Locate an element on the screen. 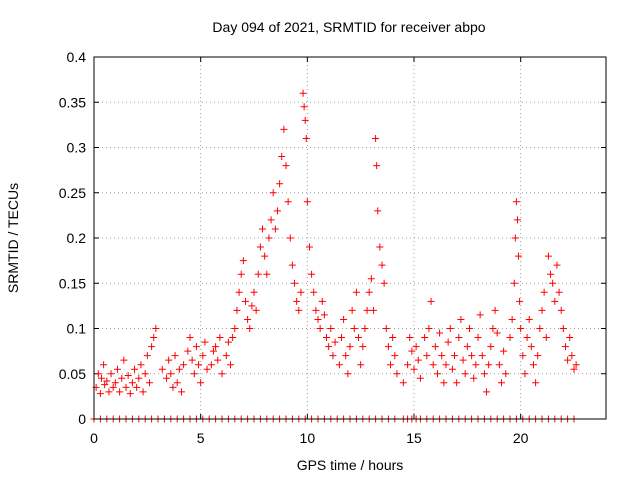 This screenshot has height=480, width=640. x-tick-label: 10 is located at coordinates (308, 438).